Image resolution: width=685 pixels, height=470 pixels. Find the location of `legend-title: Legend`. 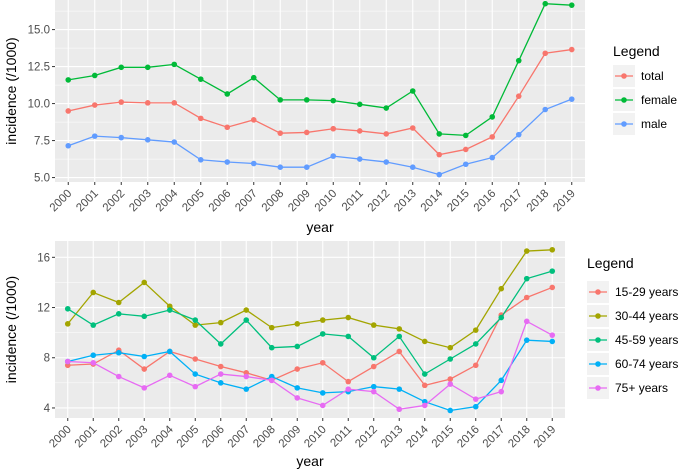

legend-title: Legend is located at coordinates (610, 263).